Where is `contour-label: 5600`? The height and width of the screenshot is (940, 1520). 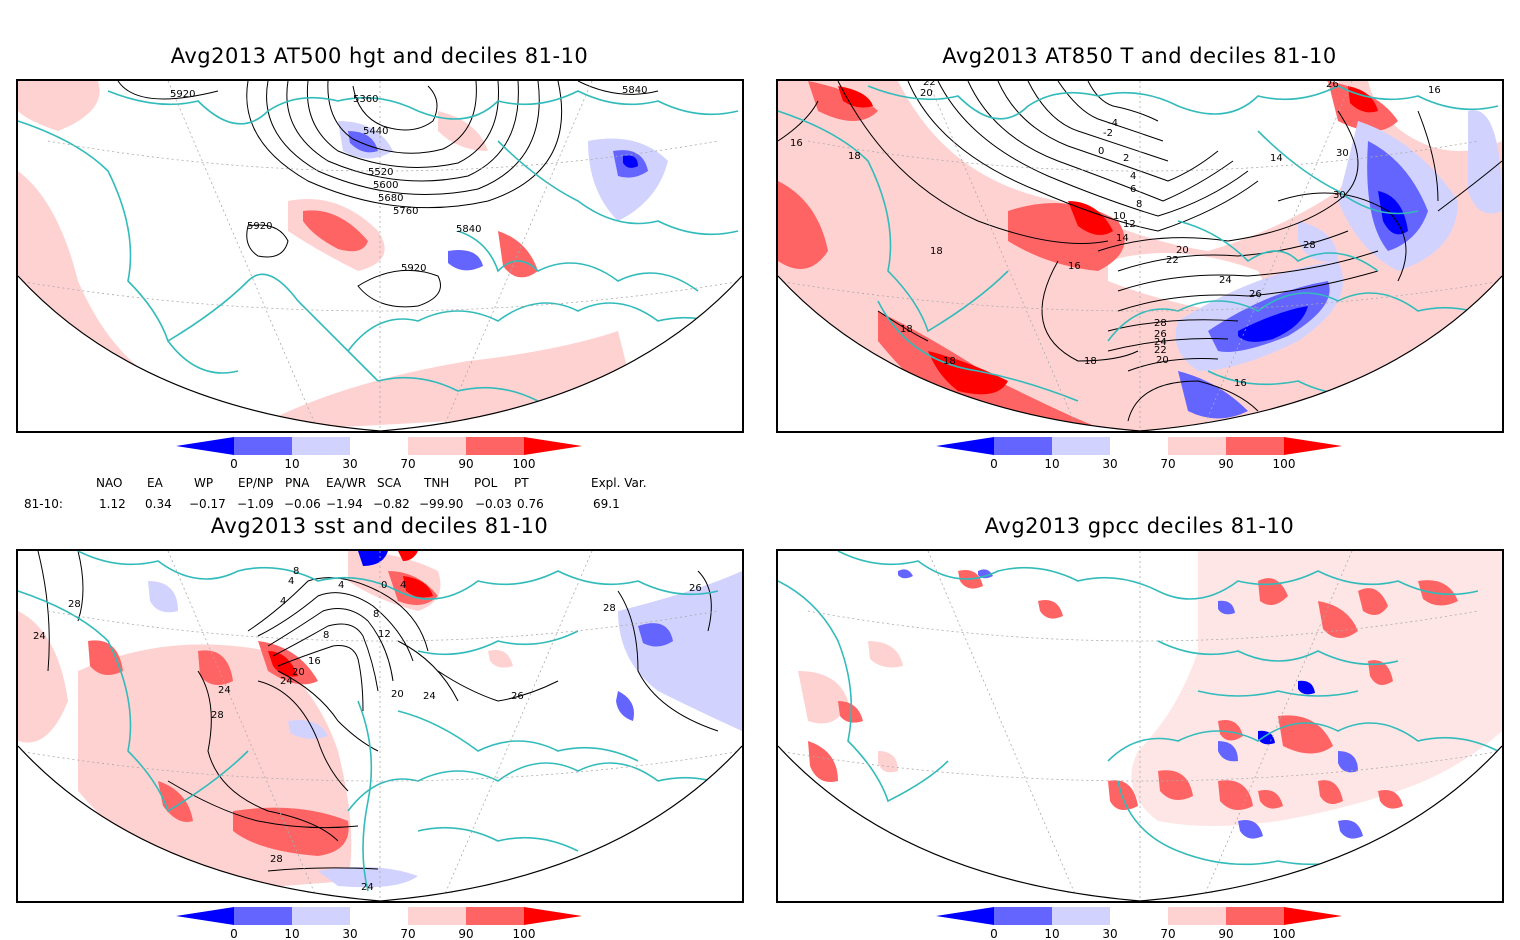
contour-label: 5600 is located at coordinates (385, 185).